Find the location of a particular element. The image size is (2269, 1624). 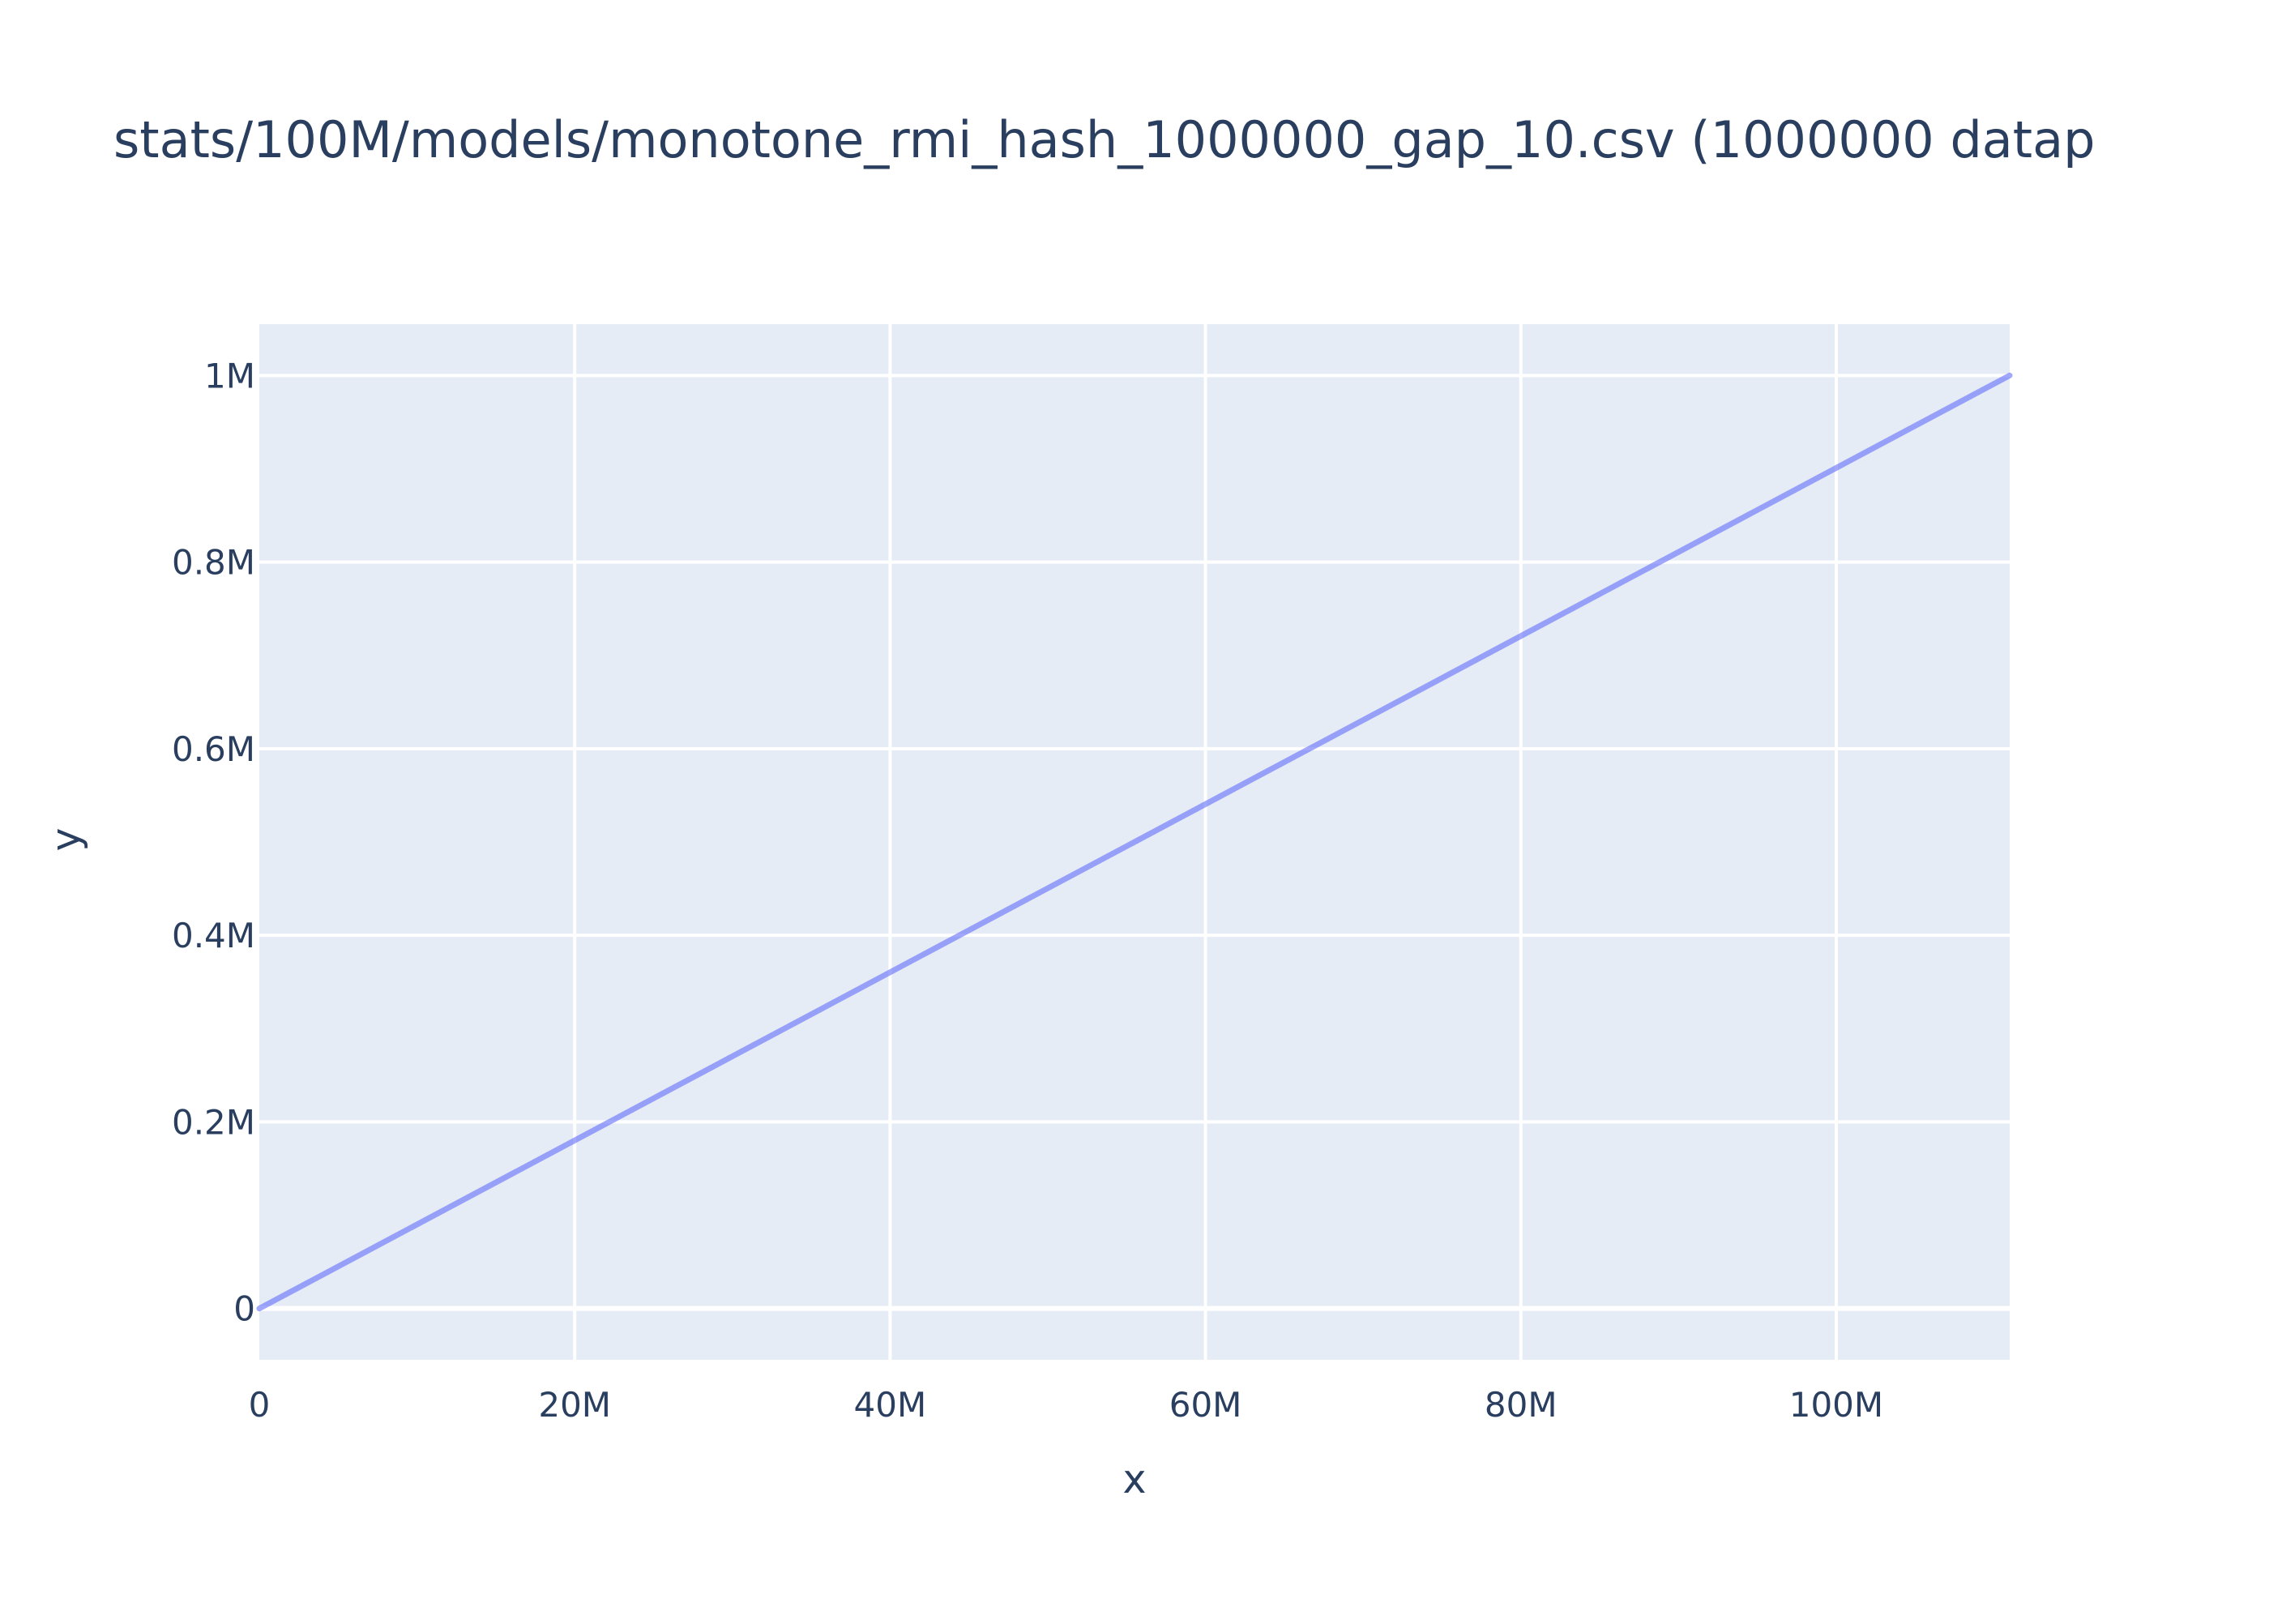

y-tick-label: 0.6M is located at coordinates (213, 749).